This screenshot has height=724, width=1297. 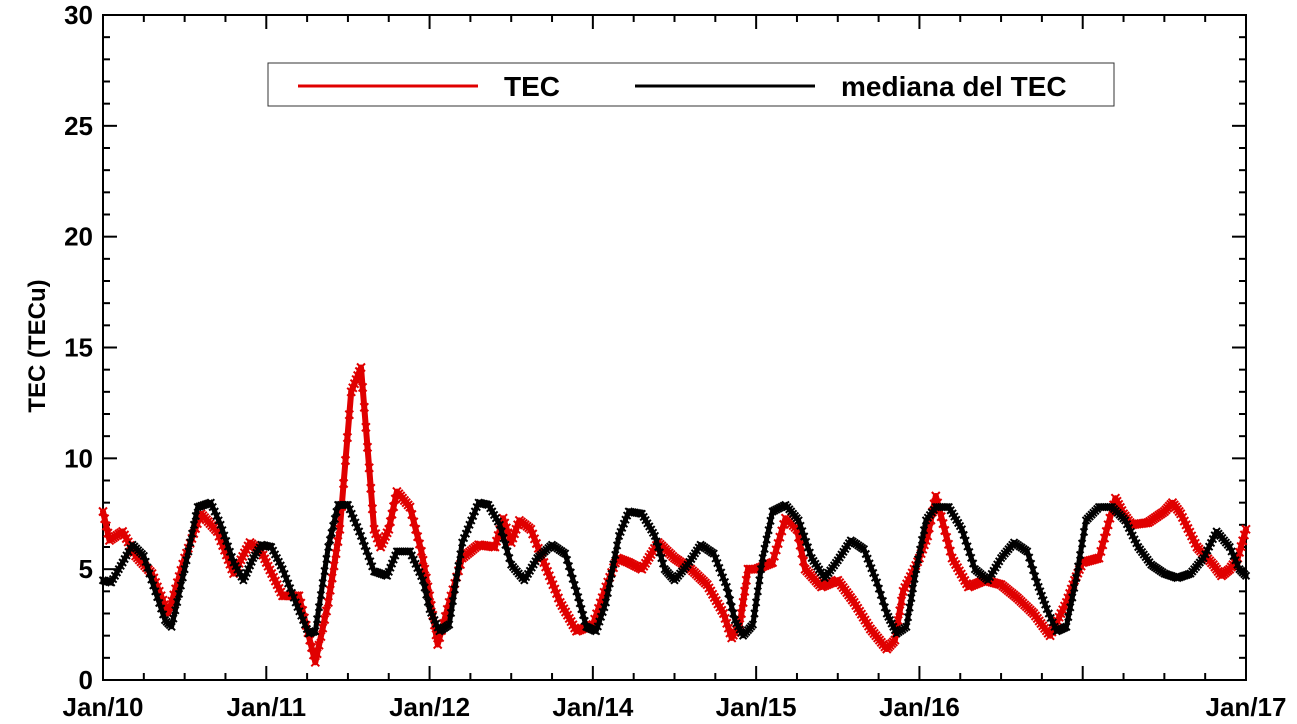 What do you see at coordinates (429, 705) in the screenshot?
I see `x-tick-label: Jan/12` at bounding box center [429, 705].